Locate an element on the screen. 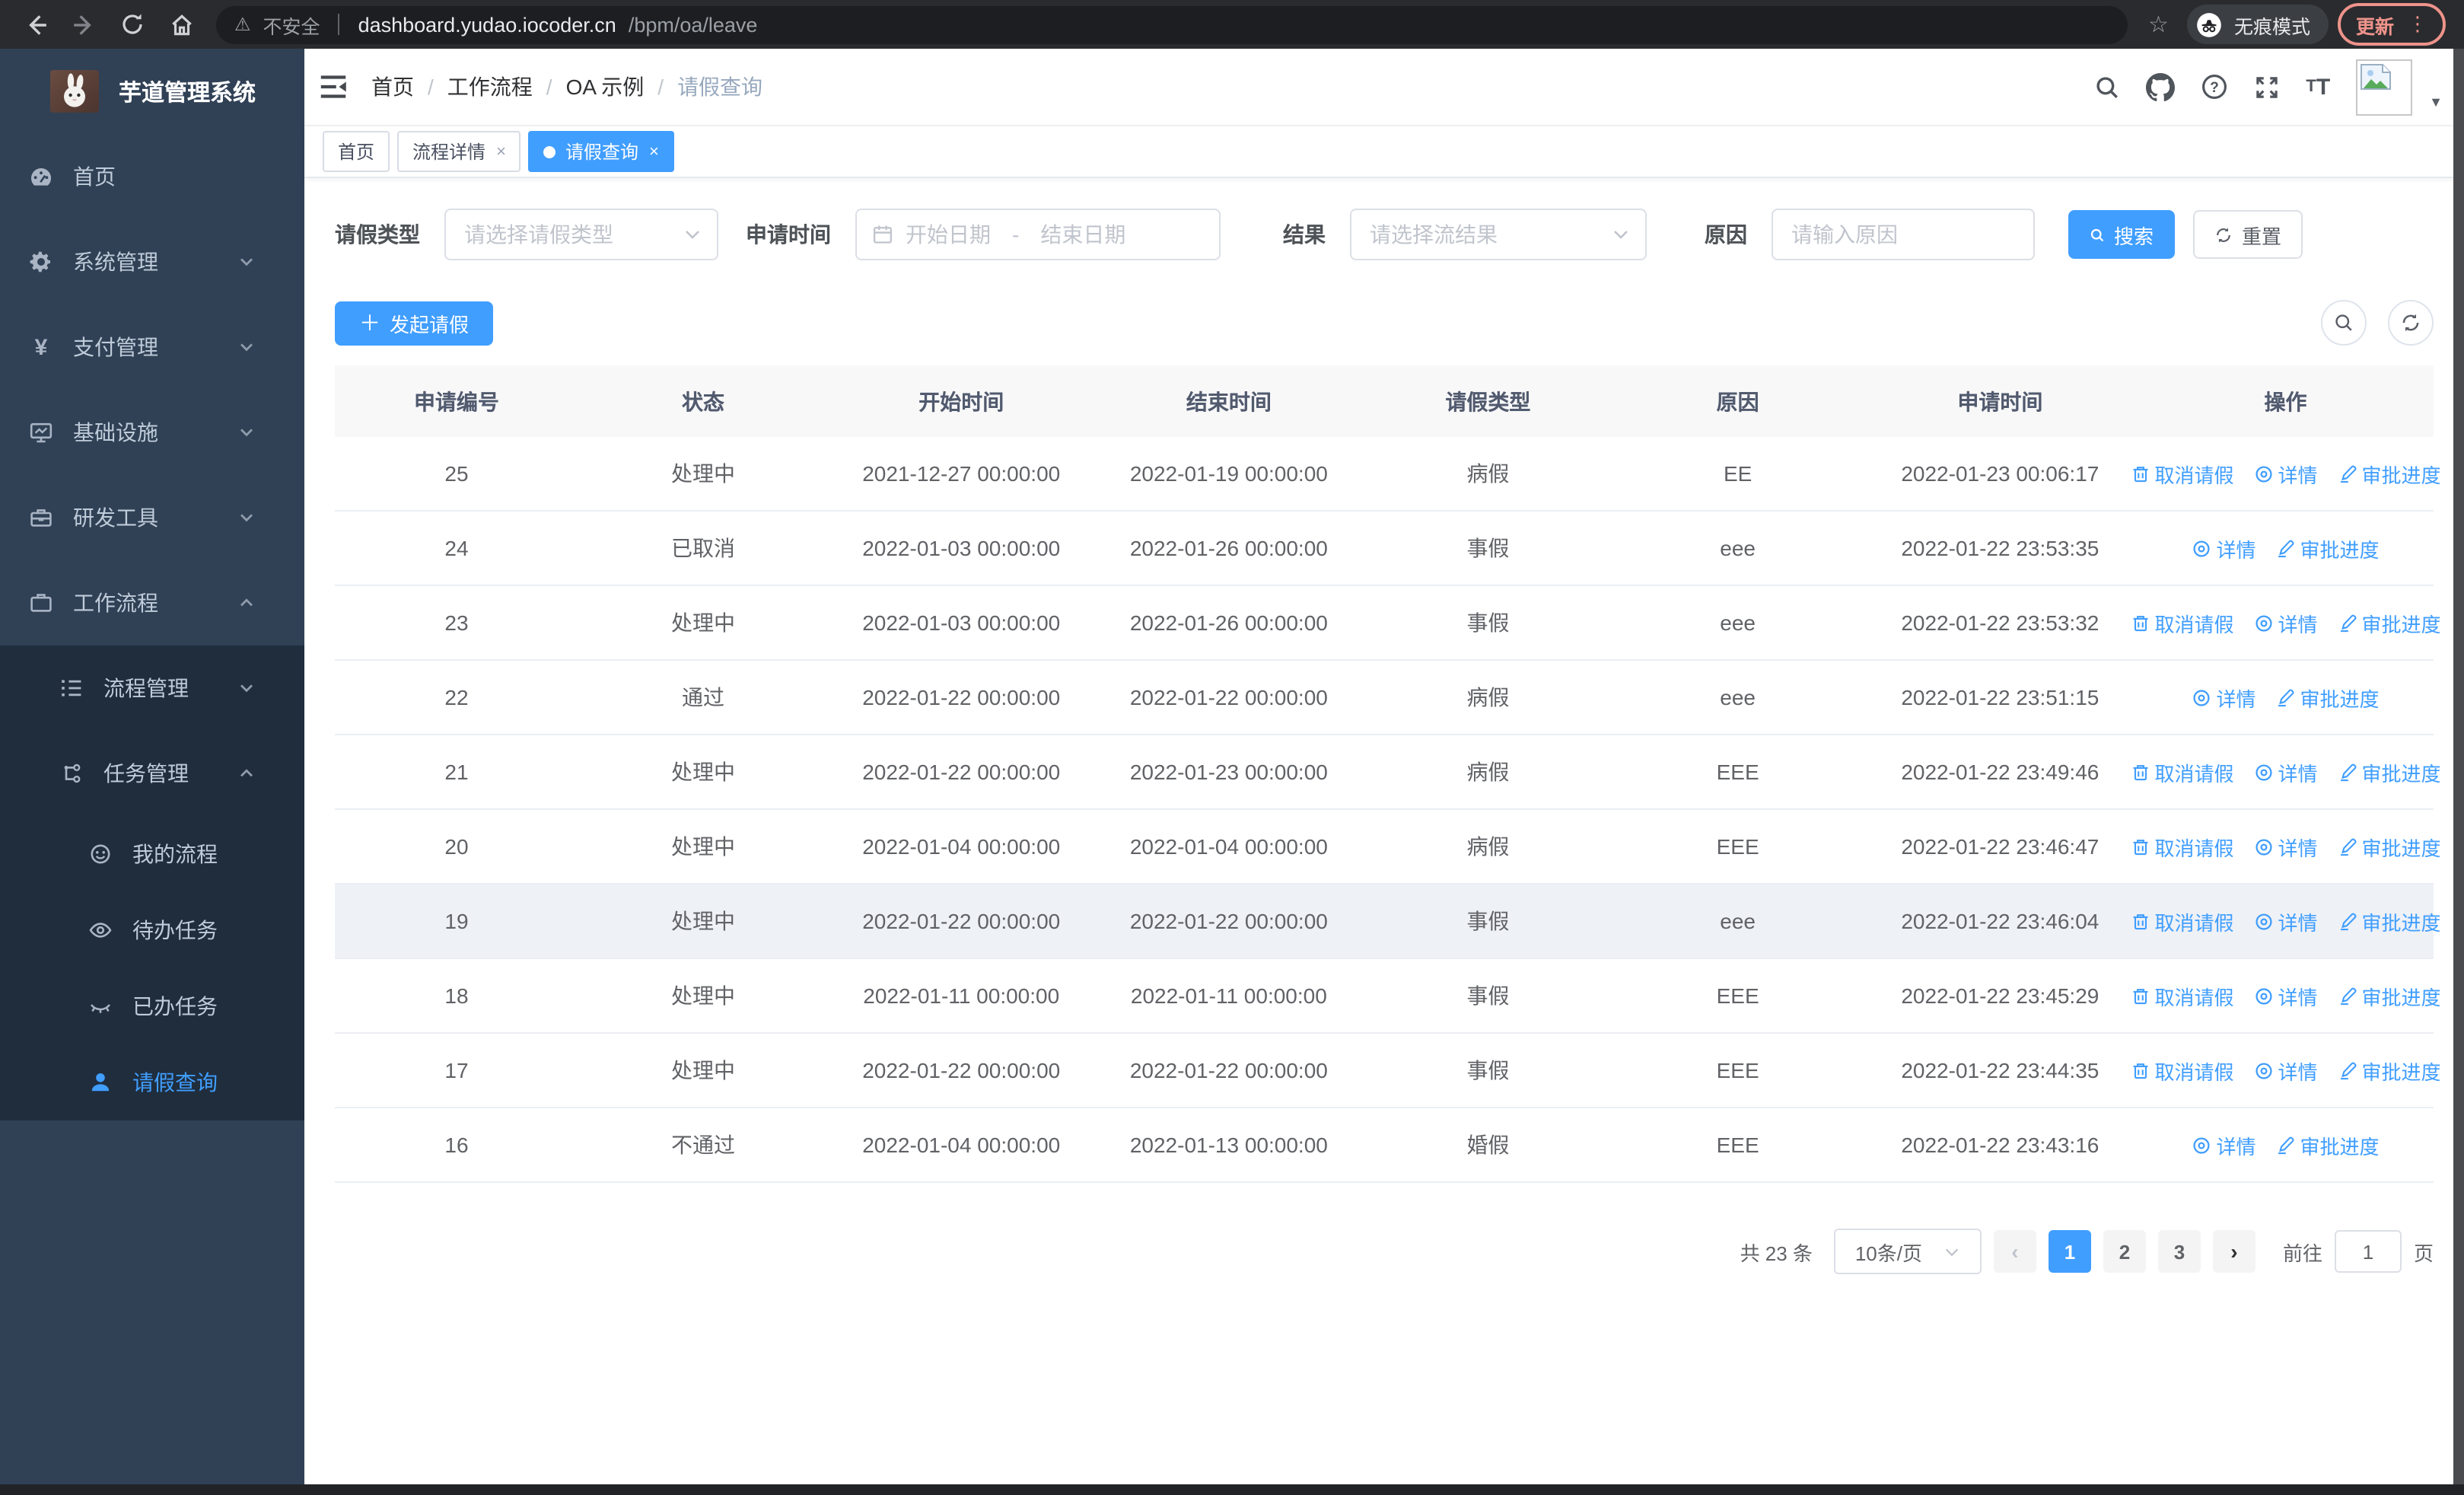 Image resolution: width=2464 pixels, height=1495 pixels. fullscreen-icon is located at coordinates (2267, 87).